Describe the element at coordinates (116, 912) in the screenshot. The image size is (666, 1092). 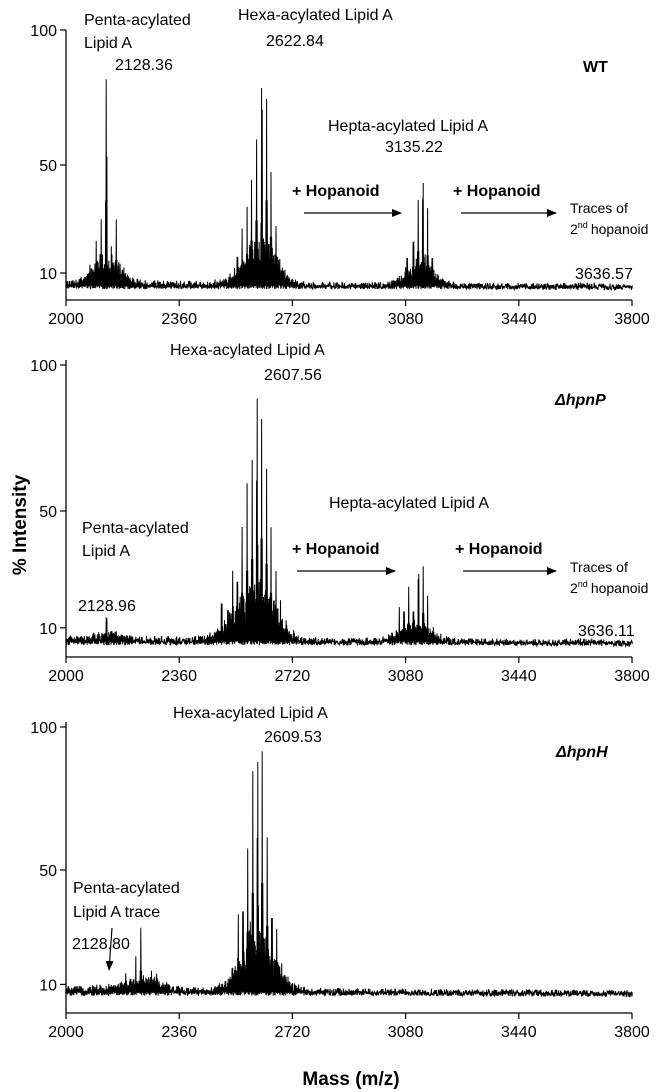
I see `penta-label-line2: Lipid A trace` at that location.